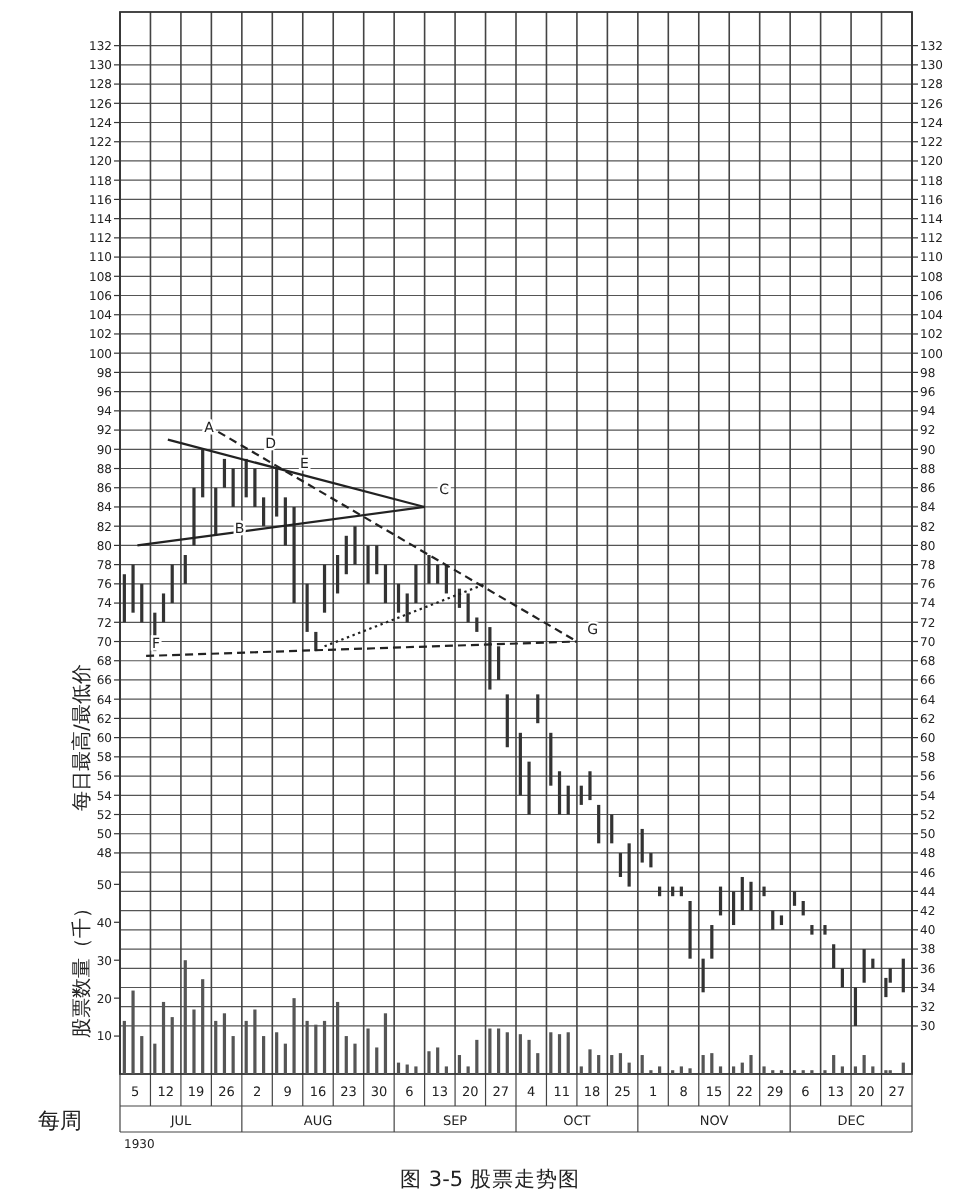  I want to click on x-axis-title: 每周, so click(60, 1121).